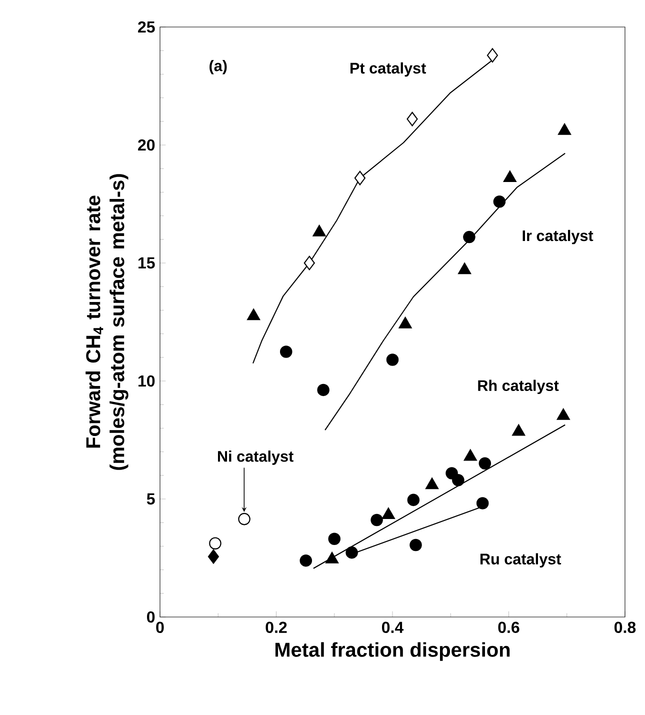 The height and width of the screenshot is (715, 645). Describe the element at coordinates (509, 628) in the screenshot. I see `x-tick-label: 0.6` at that location.